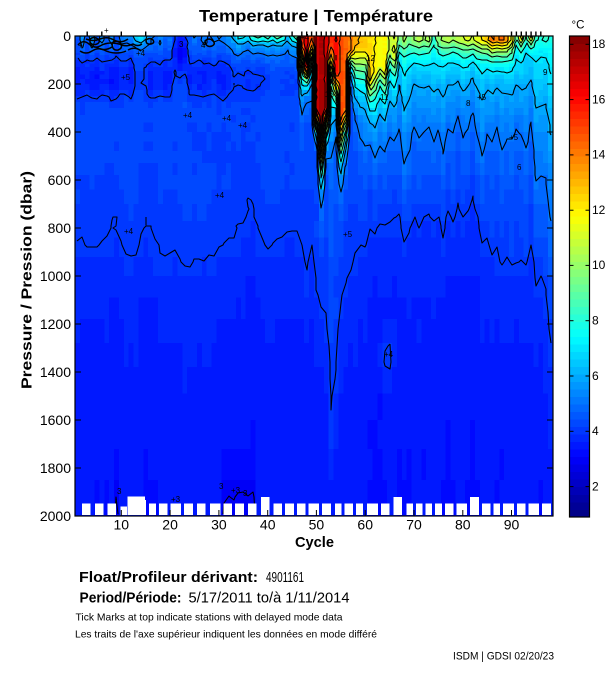 This screenshot has width=611, height=680. Describe the element at coordinates (55, 516) in the screenshot. I see `svg-text: 2000` at that location.